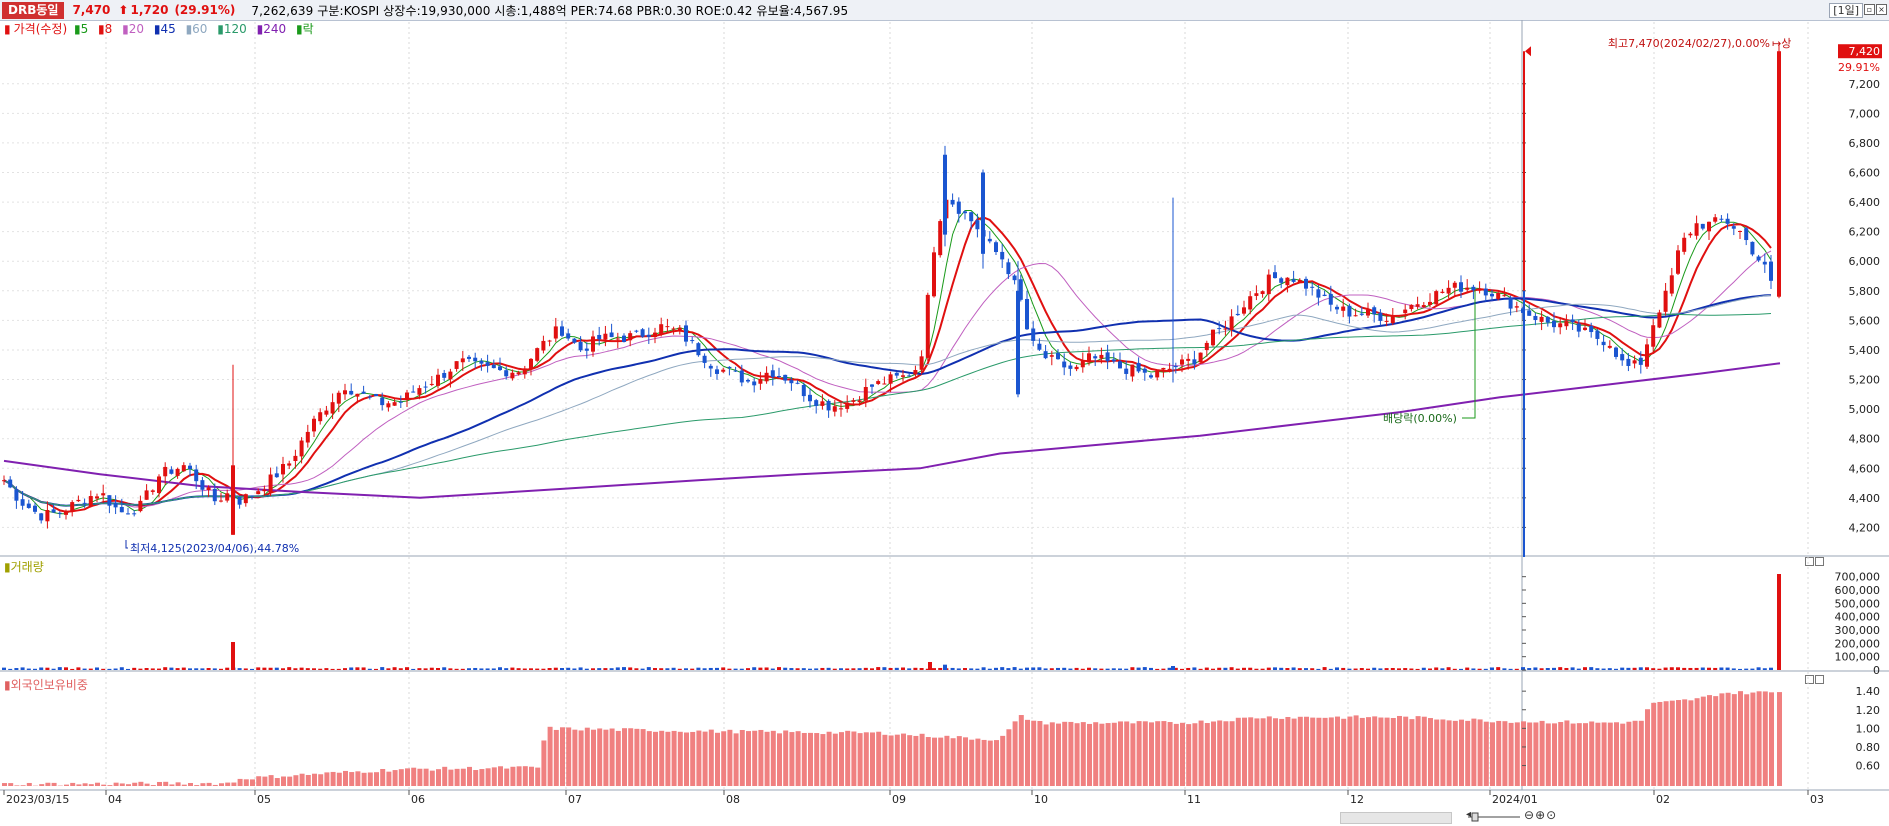 The image size is (1889, 826). I want to click on y-tick-label: 0.60, so click(1868, 766).